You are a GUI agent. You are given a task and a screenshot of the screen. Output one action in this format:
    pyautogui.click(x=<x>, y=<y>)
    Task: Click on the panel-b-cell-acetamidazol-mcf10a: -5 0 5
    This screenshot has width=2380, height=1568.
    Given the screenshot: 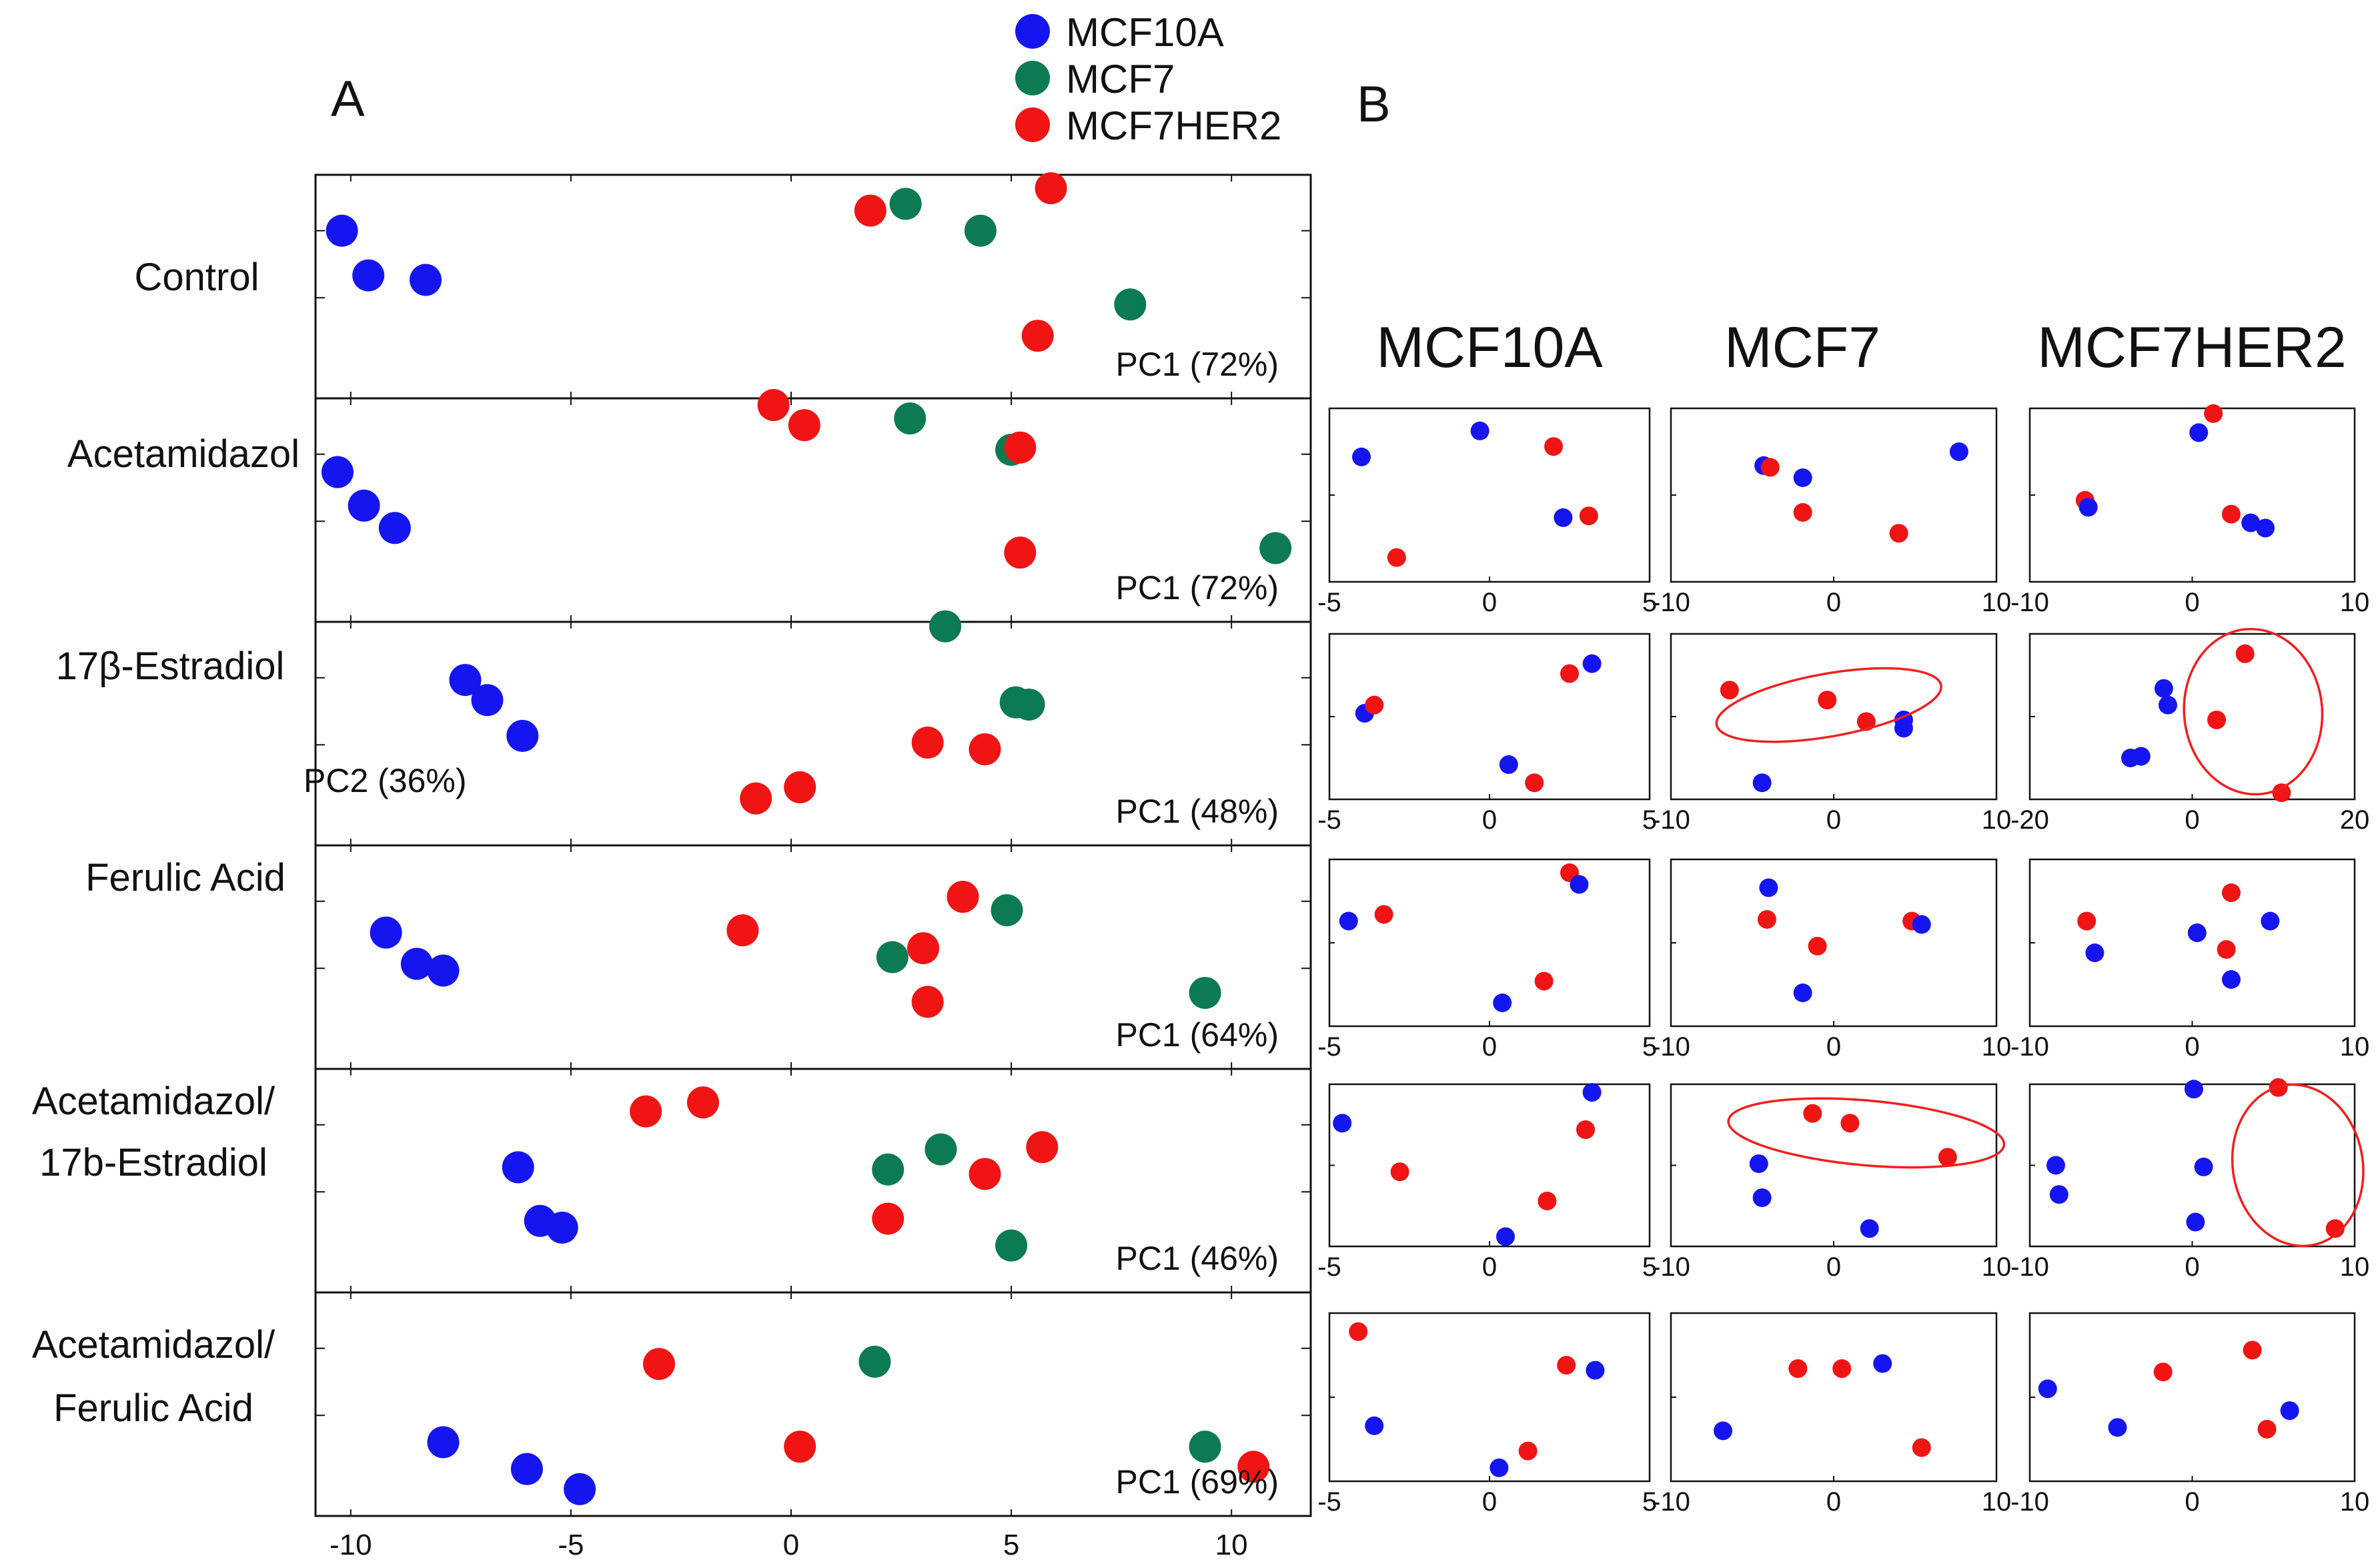 What is the action you would take?
    pyautogui.click(x=1487, y=734)
    